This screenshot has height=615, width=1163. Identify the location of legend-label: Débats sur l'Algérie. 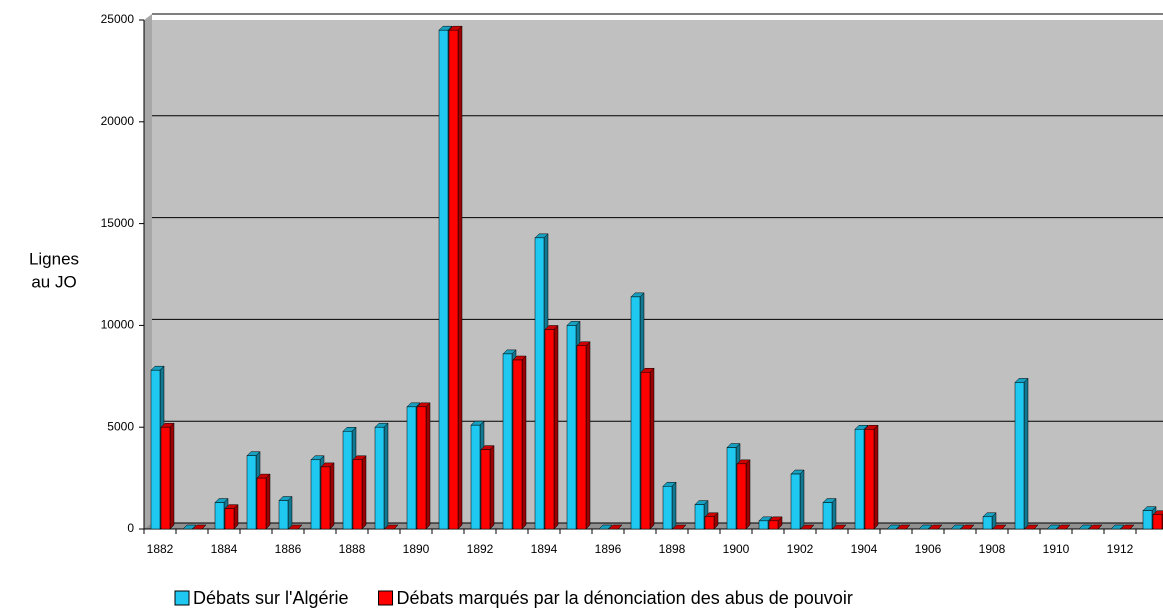
(271, 598).